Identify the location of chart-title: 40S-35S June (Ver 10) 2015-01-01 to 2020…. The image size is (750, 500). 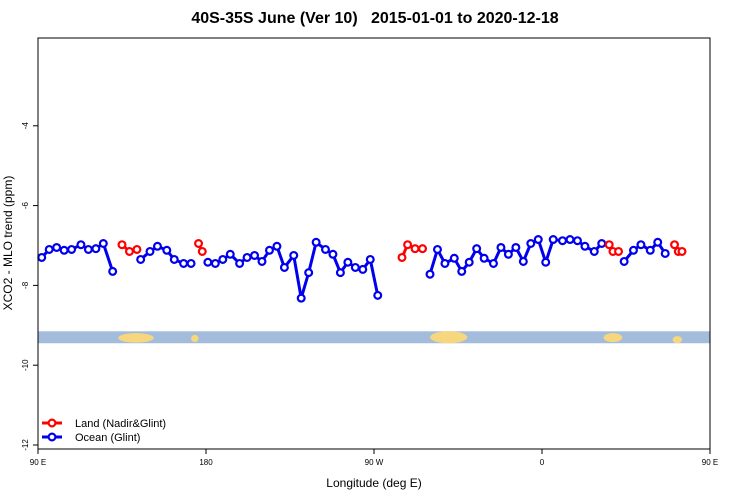
(375, 18).